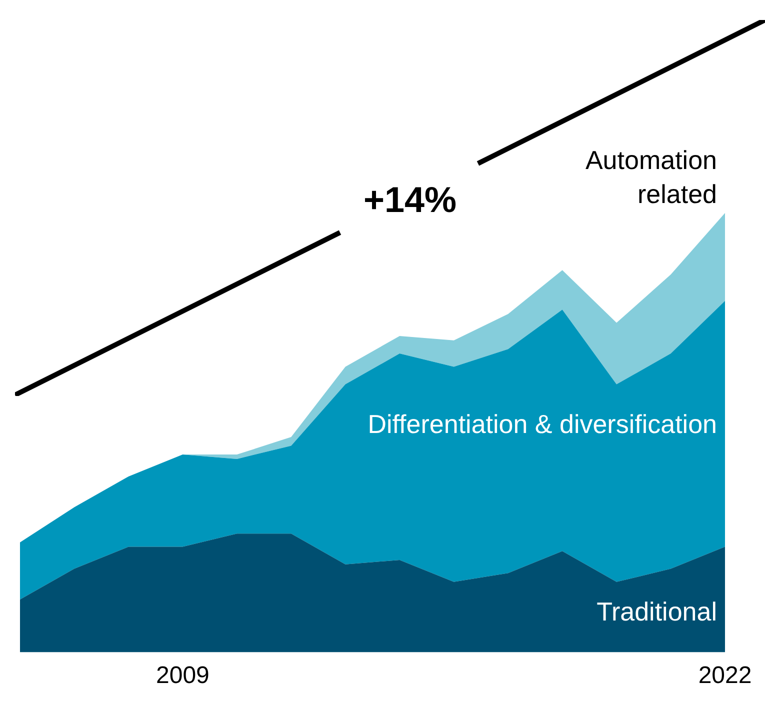 The height and width of the screenshot is (701, 765). Describe the element at coordinates (656, 611) in the screenshot. I see `series-label: Traditional` at that location.